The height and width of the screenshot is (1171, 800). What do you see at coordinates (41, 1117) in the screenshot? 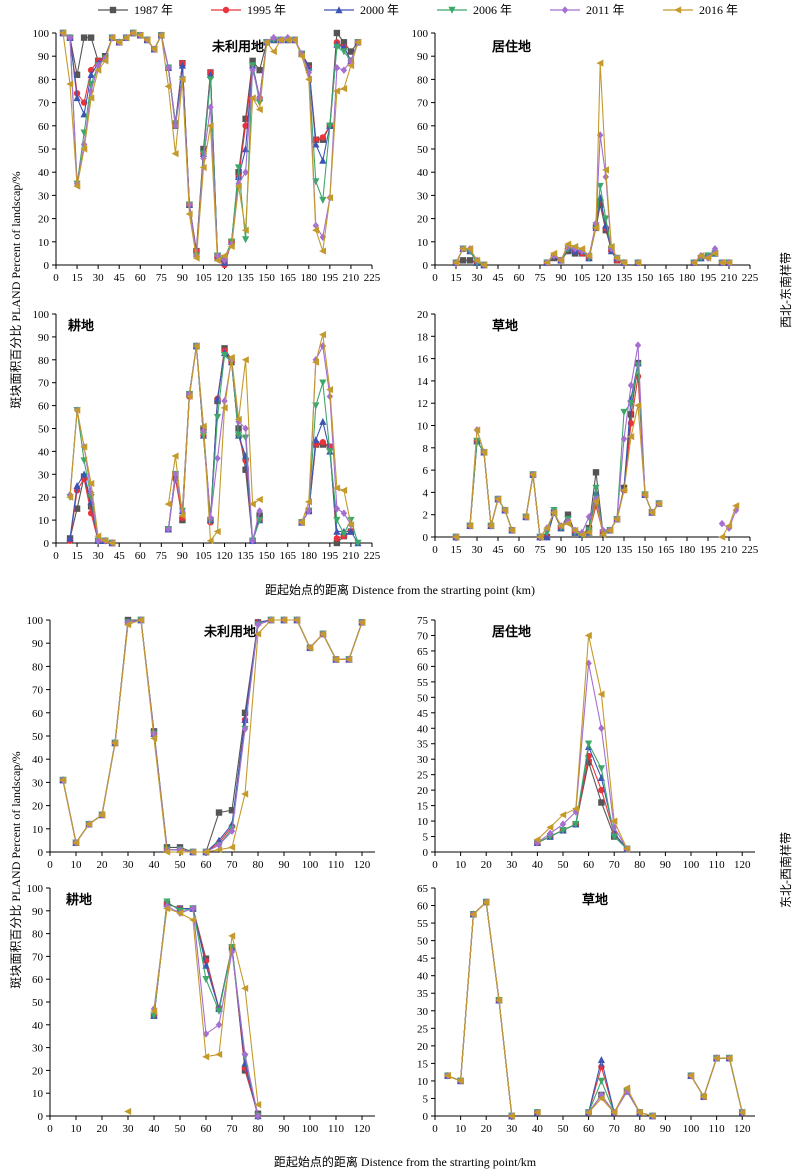
I see `y-tick-label: 0` at bounding box center [41, 1117].